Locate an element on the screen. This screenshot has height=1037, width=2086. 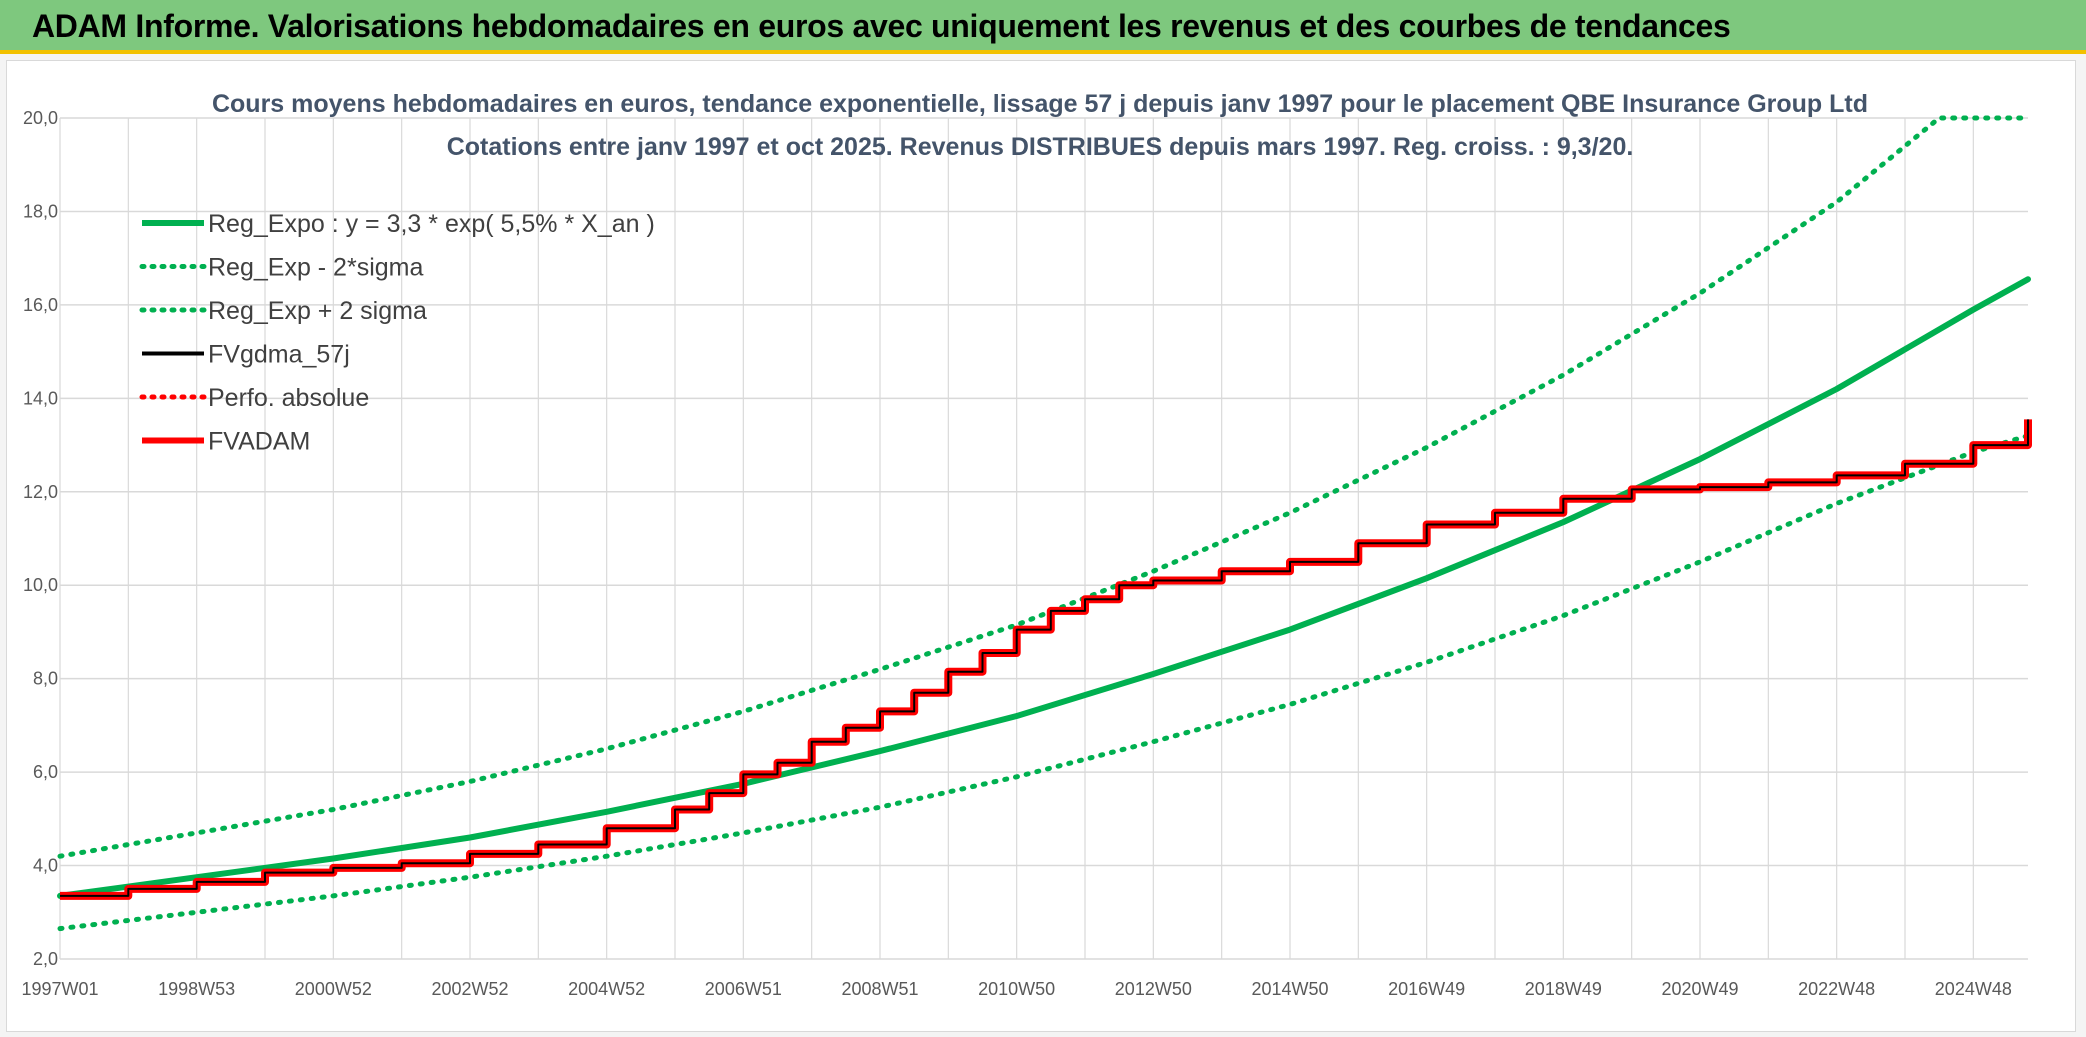
legend-item: Perfo. absolue is located at coordinates (254, 398).